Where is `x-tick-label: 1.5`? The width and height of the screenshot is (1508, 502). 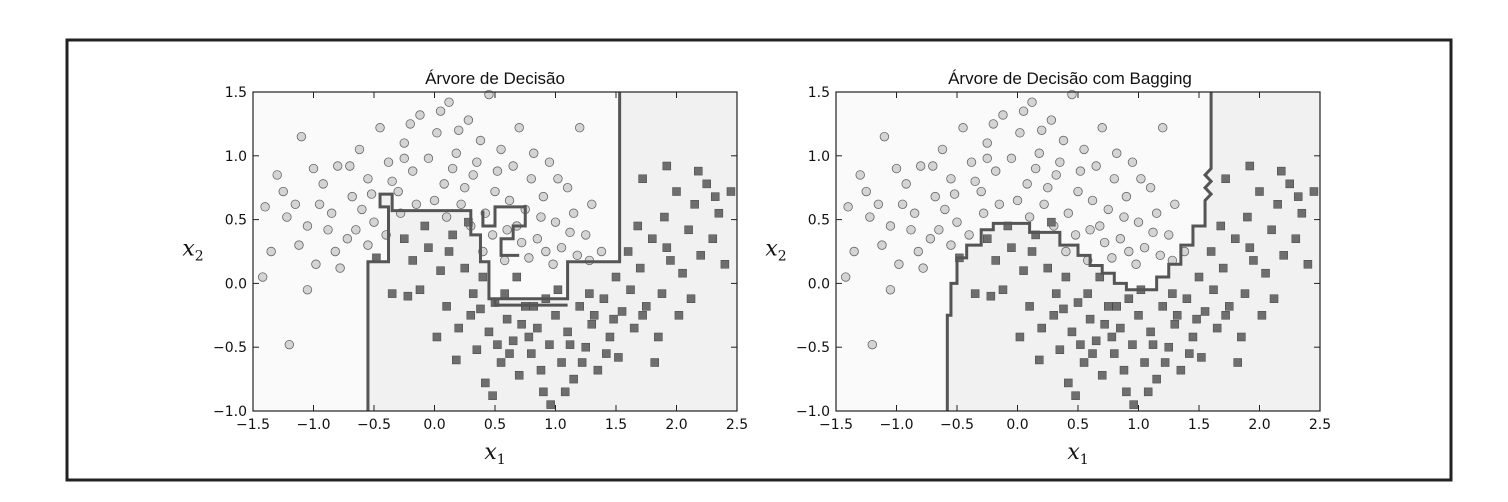 x-tick-label: 1.5 is located at coordinates (1199, 425).